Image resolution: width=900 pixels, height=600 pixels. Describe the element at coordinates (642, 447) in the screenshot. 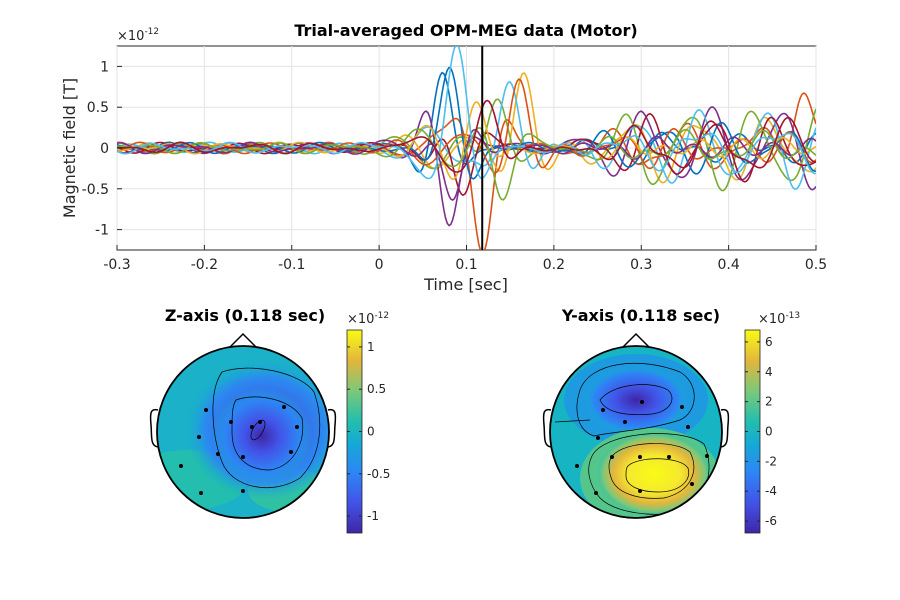

I see `y-sensor-dots` at that location.